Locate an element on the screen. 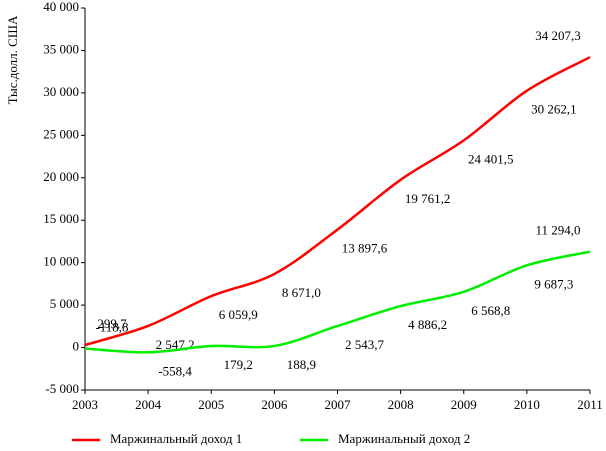 This screenshot has width=606, height=451. value-label: 30 262,1 is located at coordinates (554, 109).